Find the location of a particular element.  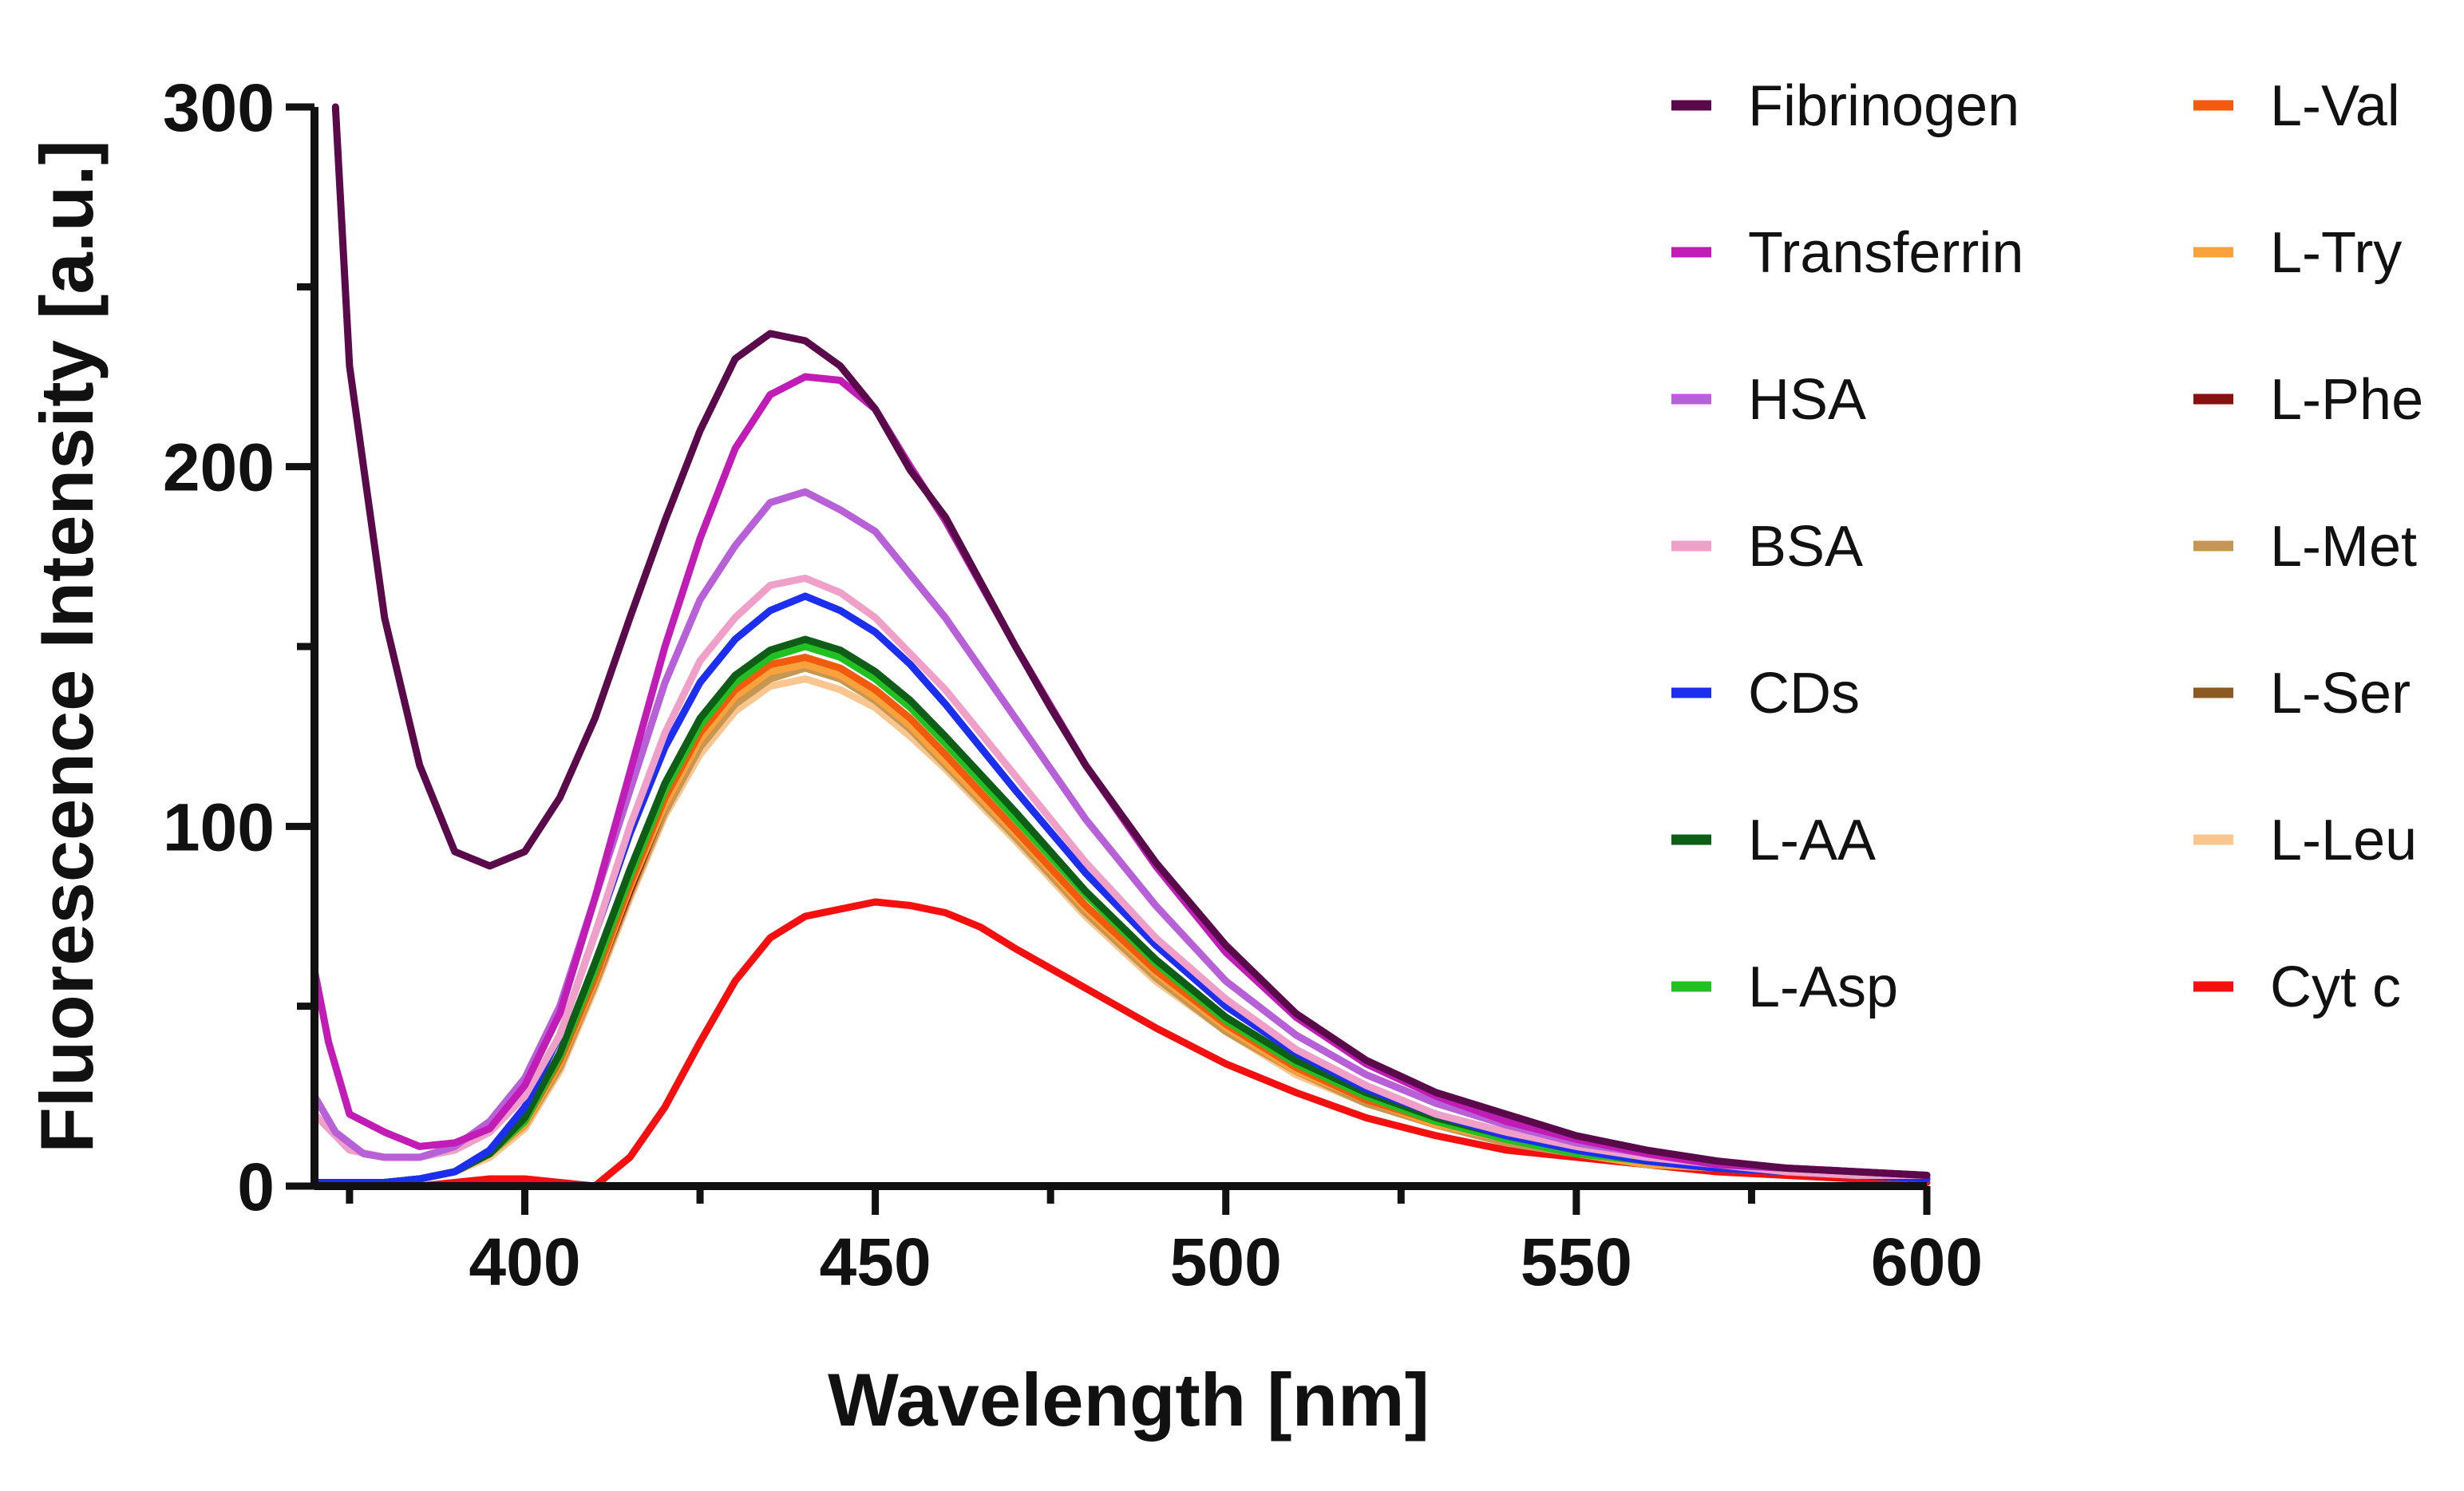

legend-label: L-AA is located at coordinates (1812, 841).